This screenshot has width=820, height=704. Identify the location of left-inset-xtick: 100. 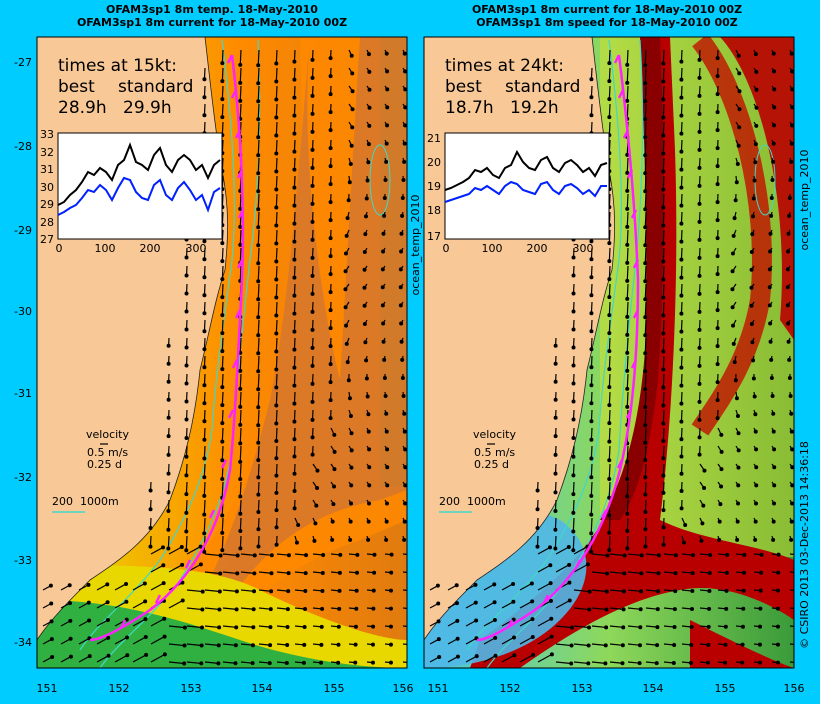
(105, 248).